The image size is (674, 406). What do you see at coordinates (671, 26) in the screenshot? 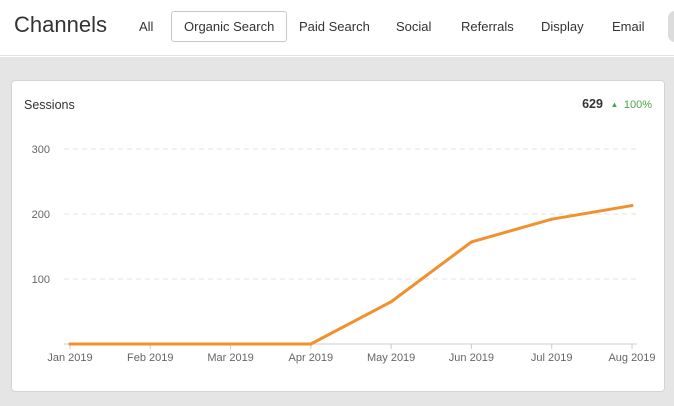
I see `more-tabs-button` at bounding box center [671, 26].